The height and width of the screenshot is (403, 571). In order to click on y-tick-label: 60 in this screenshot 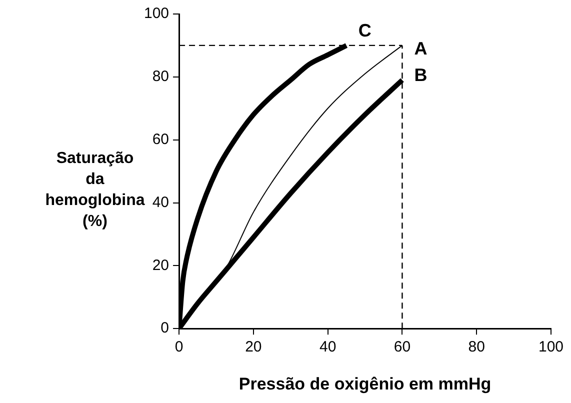, I will do `click(161, 139)`.